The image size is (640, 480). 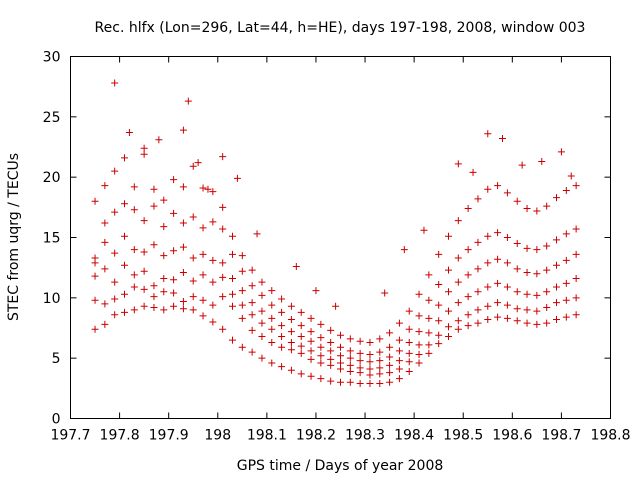 What do you see at coordinates (56, 359) in the screenshot?
I see `y-tick-label: 5` at bounding box center [56, 359].